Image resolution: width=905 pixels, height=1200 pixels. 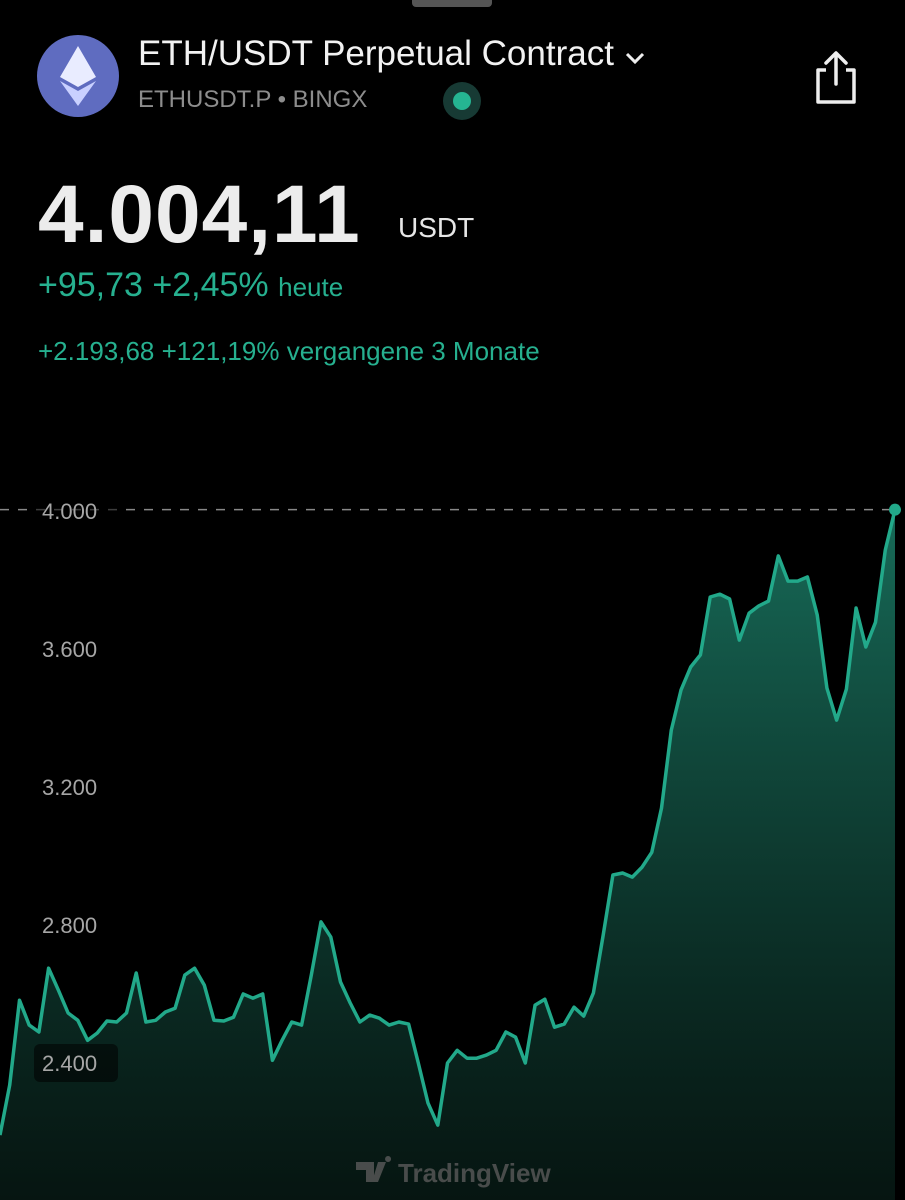 What do you see at coordinates (474, 1173) in the screenshot?
I see `watermark: TradingView` at bounding box center [474, 1173].